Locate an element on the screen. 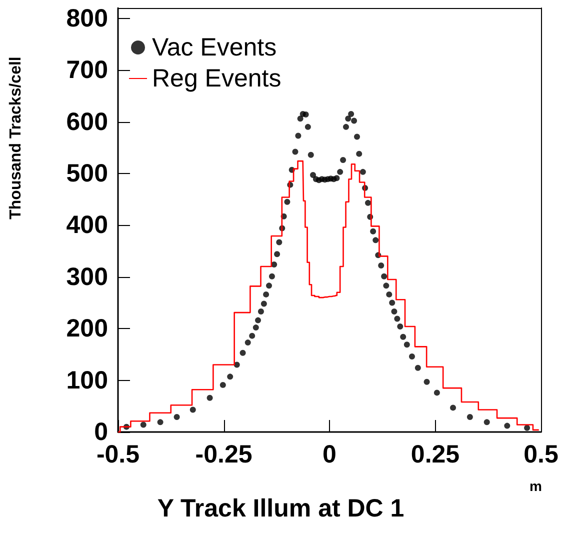  y-tick-label: 100 is located at coordinates (87, 380).